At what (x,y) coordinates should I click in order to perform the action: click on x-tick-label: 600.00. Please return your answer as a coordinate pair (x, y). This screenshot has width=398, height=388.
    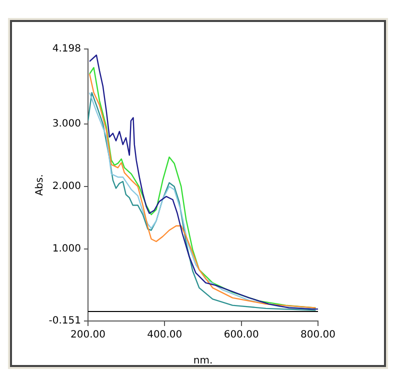
    Looking at the image, I should click on (241, 335).